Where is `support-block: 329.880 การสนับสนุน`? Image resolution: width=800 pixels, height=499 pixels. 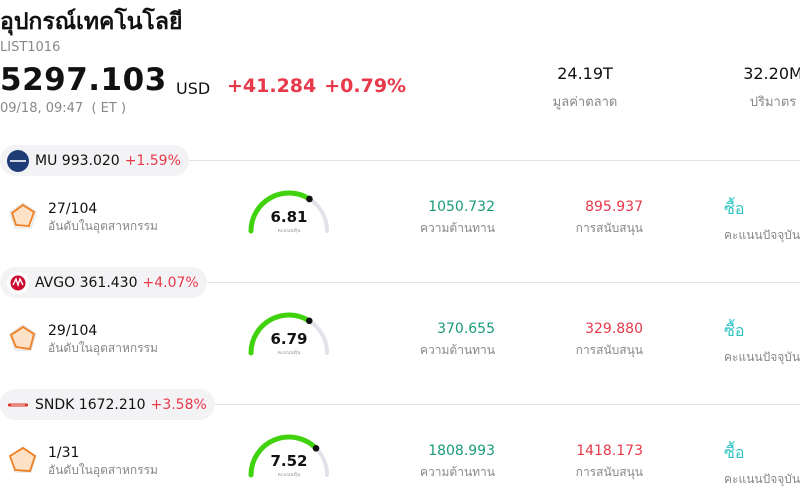
support-block: 329.880 การสนับสนุน is located at coordinates (593, 340).